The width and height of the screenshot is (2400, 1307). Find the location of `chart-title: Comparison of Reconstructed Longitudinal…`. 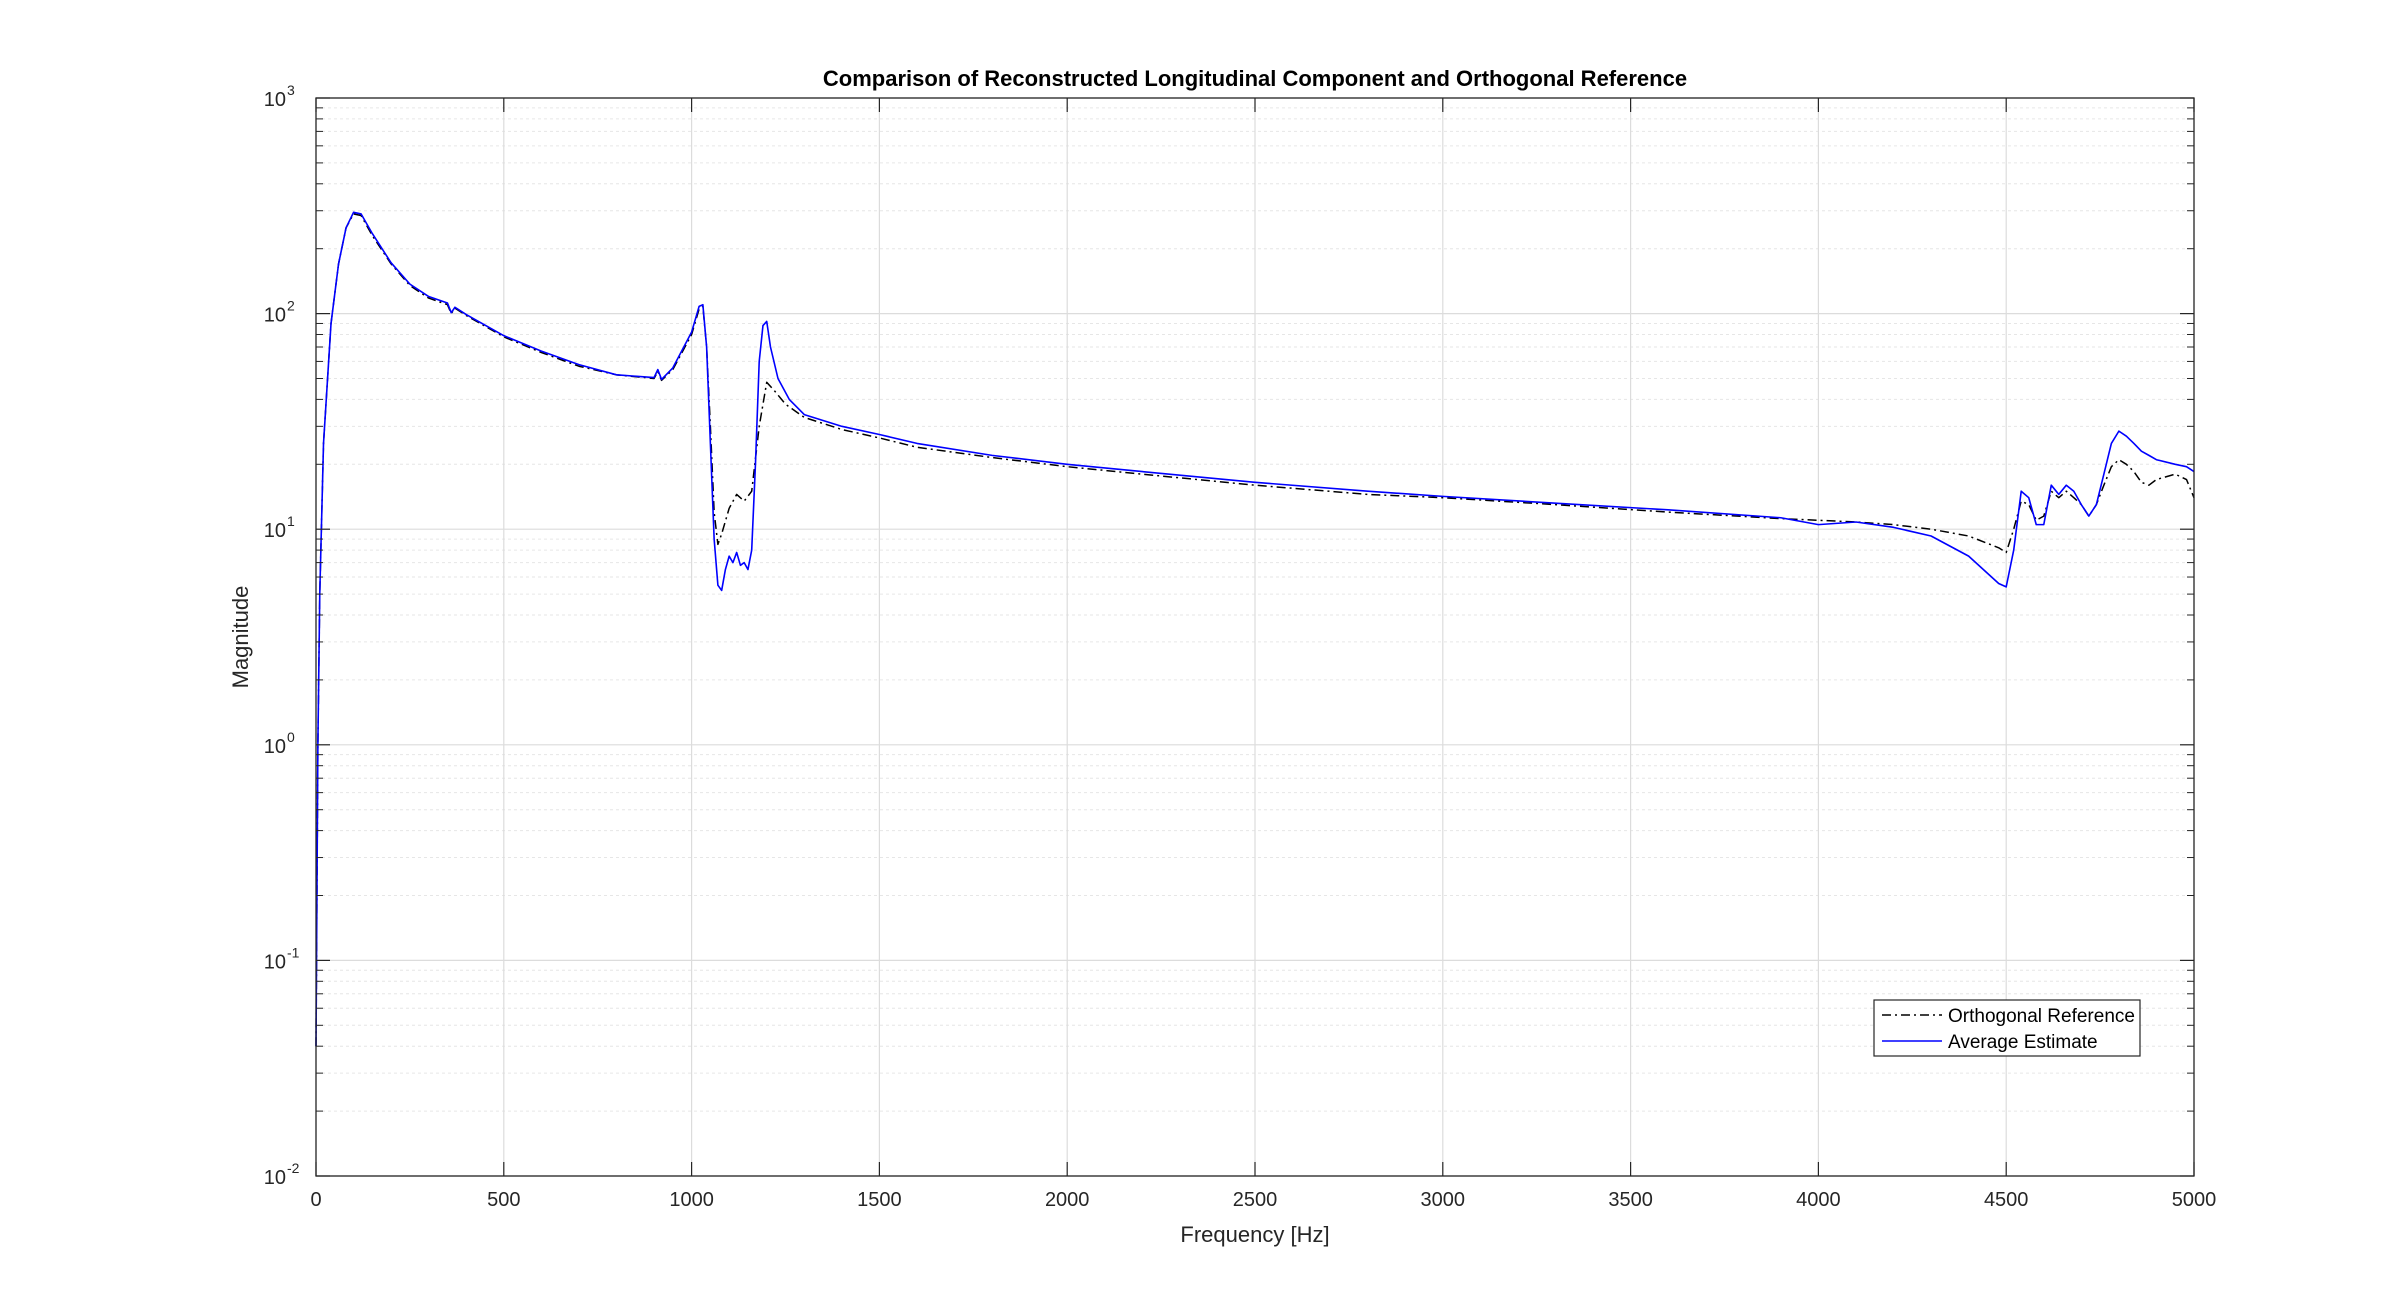

chart-title: Comparison of Reconstructed Longitudinal… is located at coordinates (1255, 78).